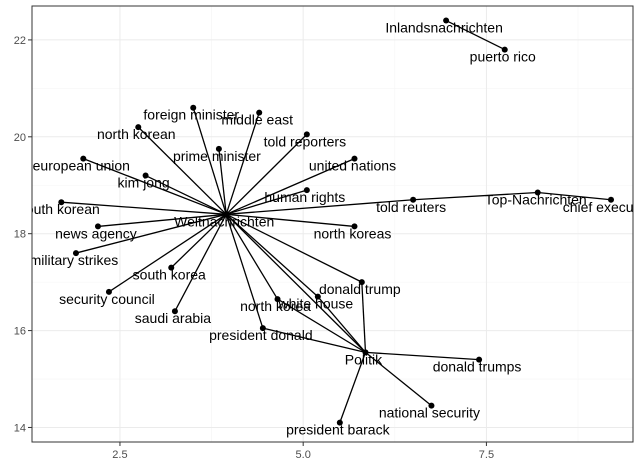 The width and height of the screenshot is (640, 470). I want to click on node-label-inlandsnachrichten: Inlandsnachrichten, so click(444, 28).